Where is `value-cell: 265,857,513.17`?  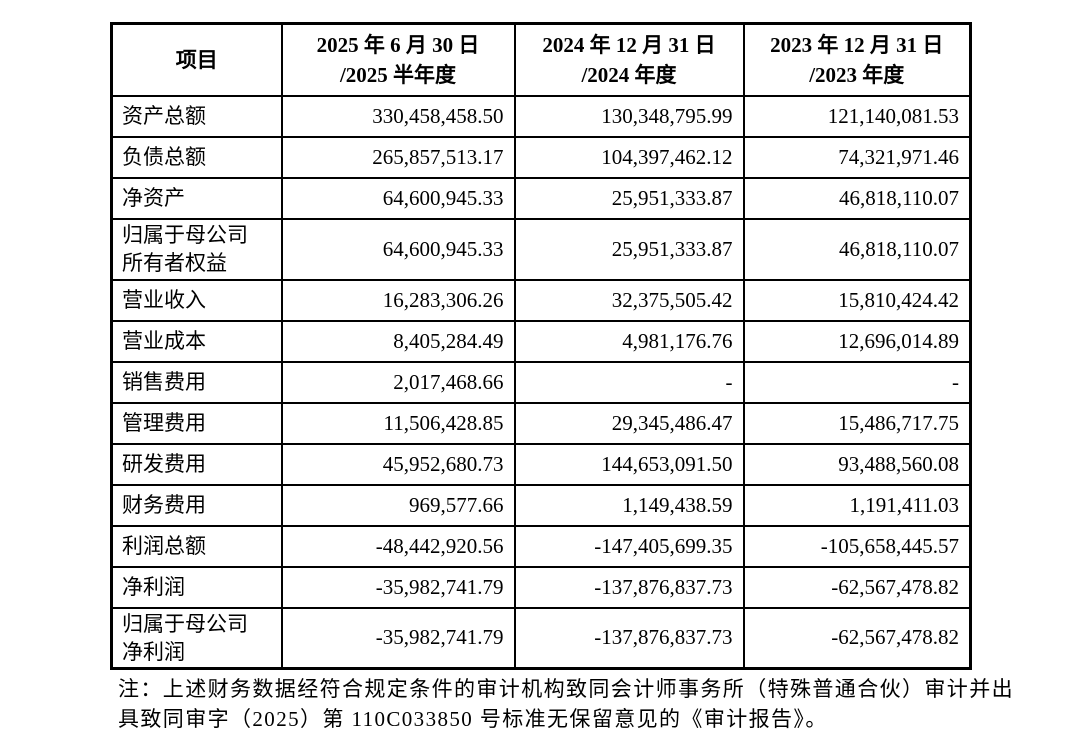 value-cell: 265,857,513.17 is located at coordinates (398, 157).